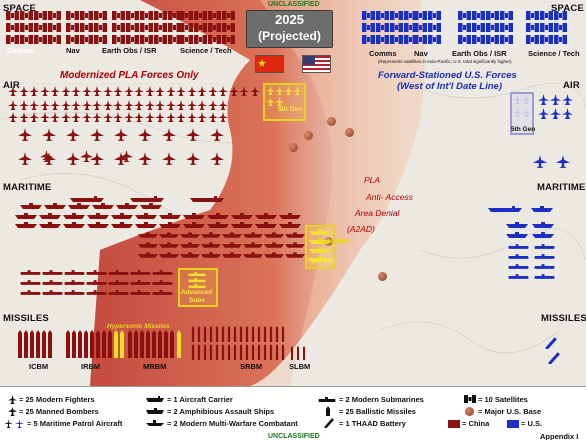 The height and width of the screenshot is (440, 586). Describe the element at coordinates (197, 292) in the screenshot. I see `advanced-subs-label-1: Advanced` at that location.